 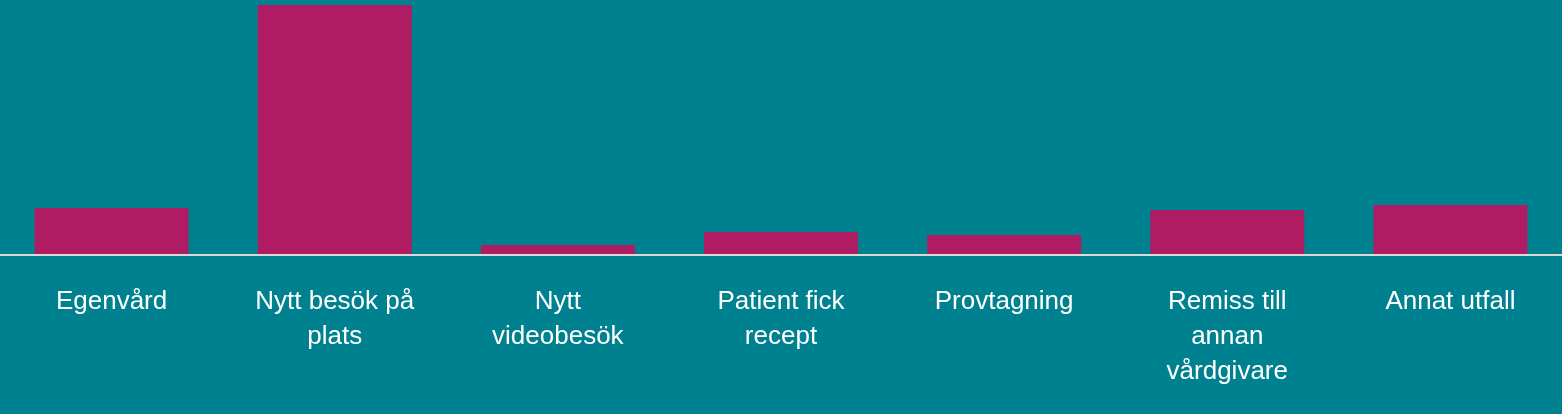 What do you see at coordinates (1450, 300) in the screenshot?
I see `x-tick-label: Annat utfall` at bounding box center [1450, 300].